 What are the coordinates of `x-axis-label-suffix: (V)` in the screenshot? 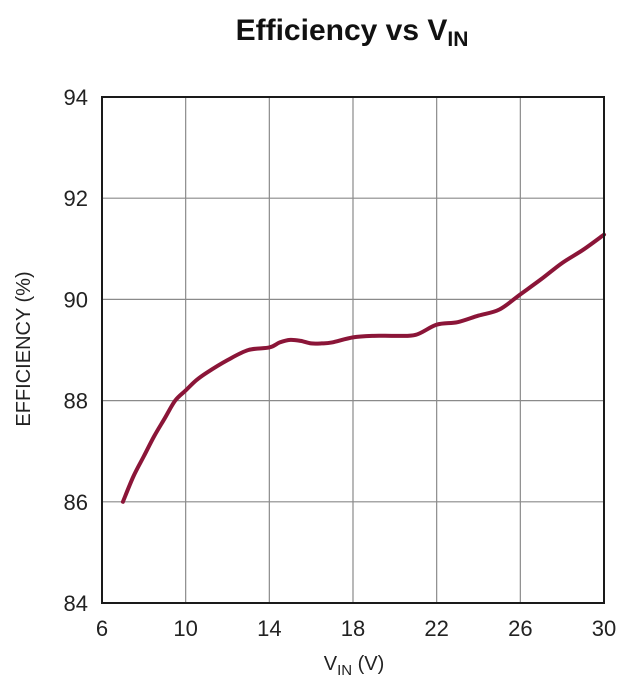 It's located at (368, 664).